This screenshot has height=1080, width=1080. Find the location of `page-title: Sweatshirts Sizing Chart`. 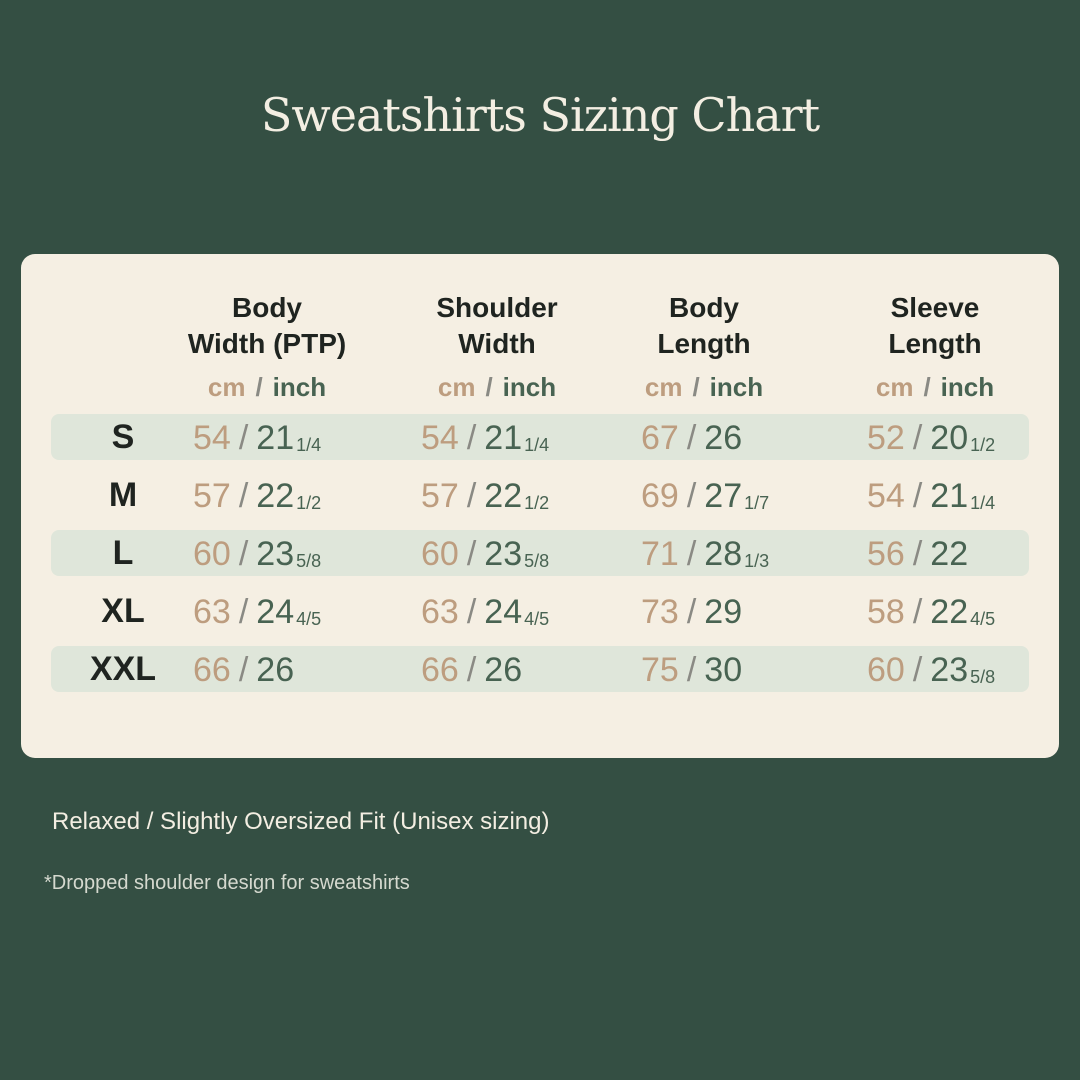

page-title: Sweatshirts Sizing Chart is located at coordinates (540, 115).